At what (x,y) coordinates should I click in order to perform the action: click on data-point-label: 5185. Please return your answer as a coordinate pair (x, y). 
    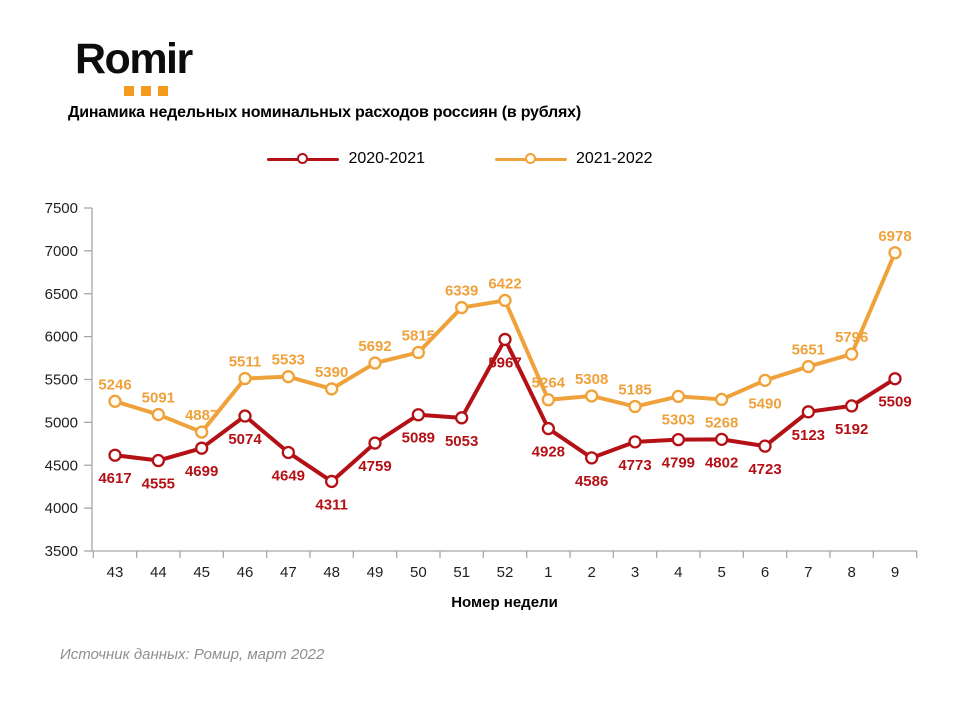
    Looking at the image, I should click on (634, 390).